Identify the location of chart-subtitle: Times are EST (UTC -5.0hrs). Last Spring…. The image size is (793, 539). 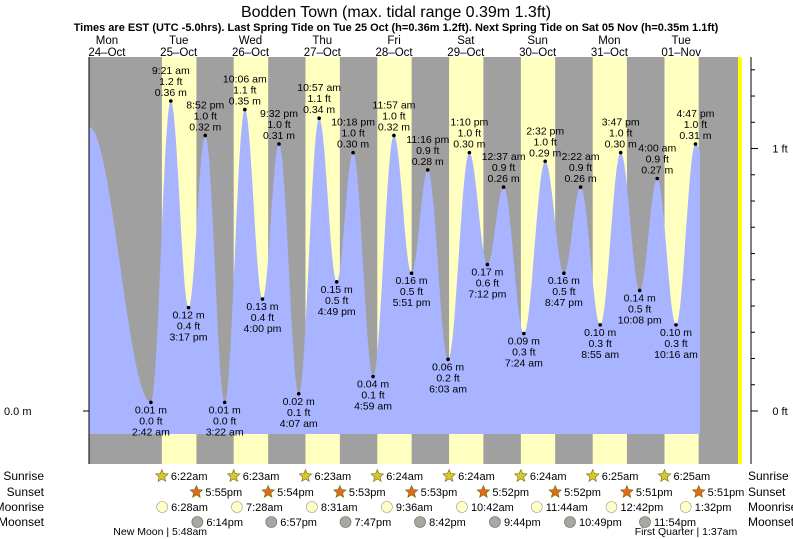
(396, 28).